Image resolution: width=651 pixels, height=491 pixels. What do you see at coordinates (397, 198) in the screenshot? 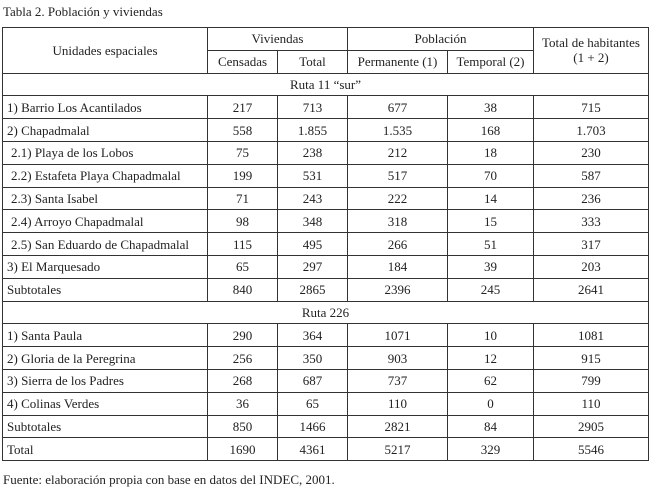
I see `cell-value: 222` at bounding box center [397, 198].